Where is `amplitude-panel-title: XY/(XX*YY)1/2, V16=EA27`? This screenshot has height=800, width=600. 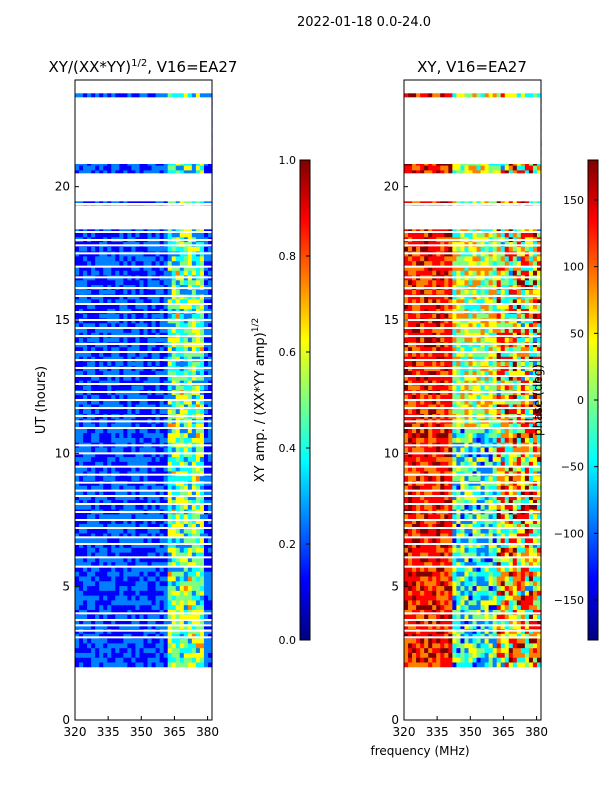 amplitude-panel-title: XY/(XX*YY)1/2, V16=EA27 is located at coordinates (143, 67).